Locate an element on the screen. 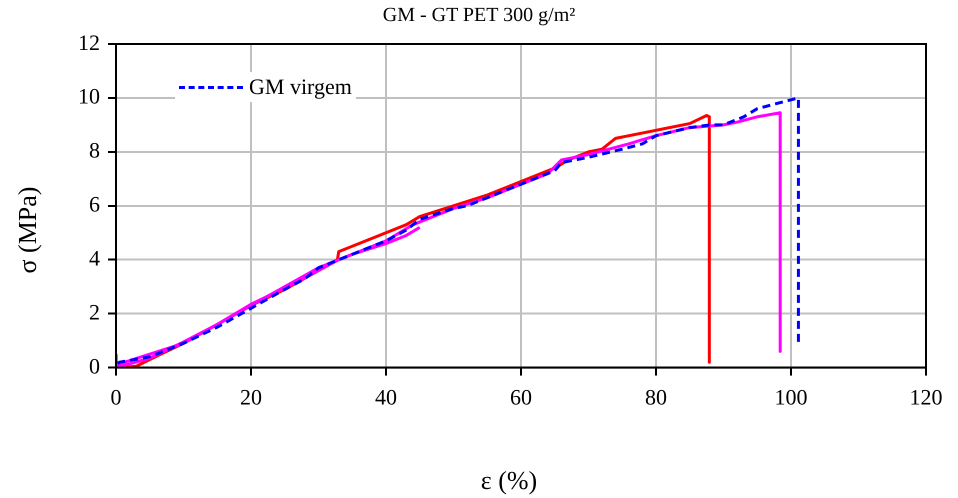  legend-label: GM virgem is located at coordinates (300, 87).